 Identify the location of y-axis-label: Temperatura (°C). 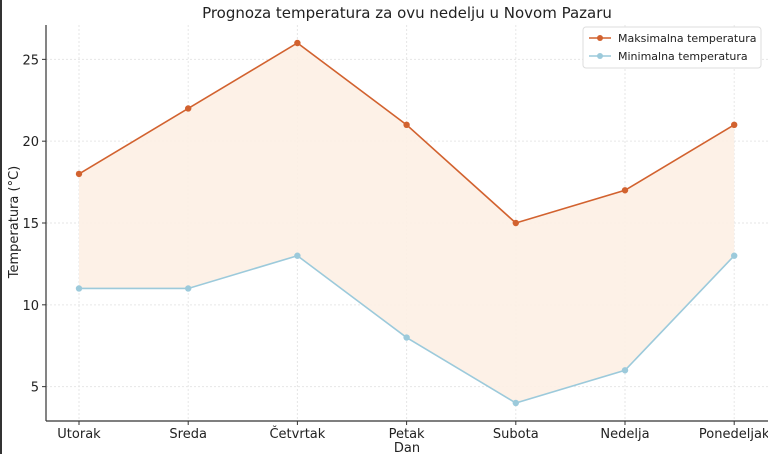
(14, 222).